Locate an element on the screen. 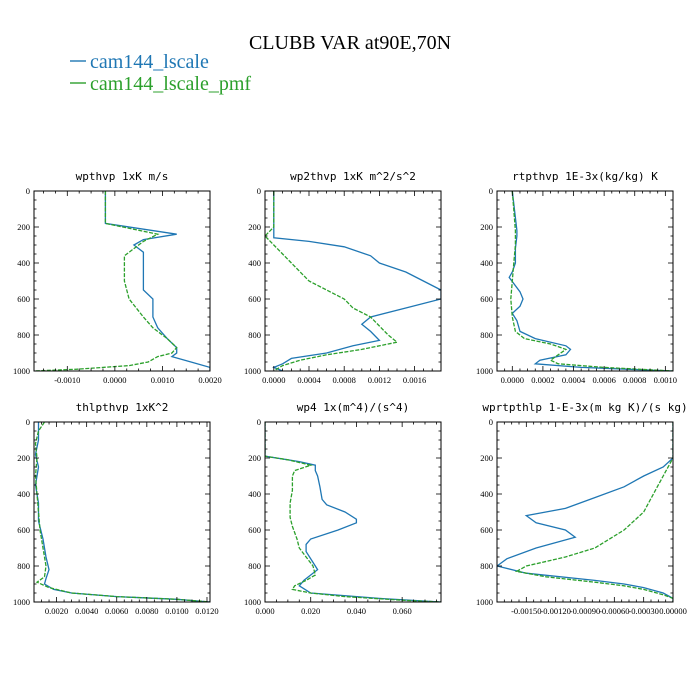  panel-title: wp2thvp 1xK m^2/s^2 is located at coordinates (353, 176).